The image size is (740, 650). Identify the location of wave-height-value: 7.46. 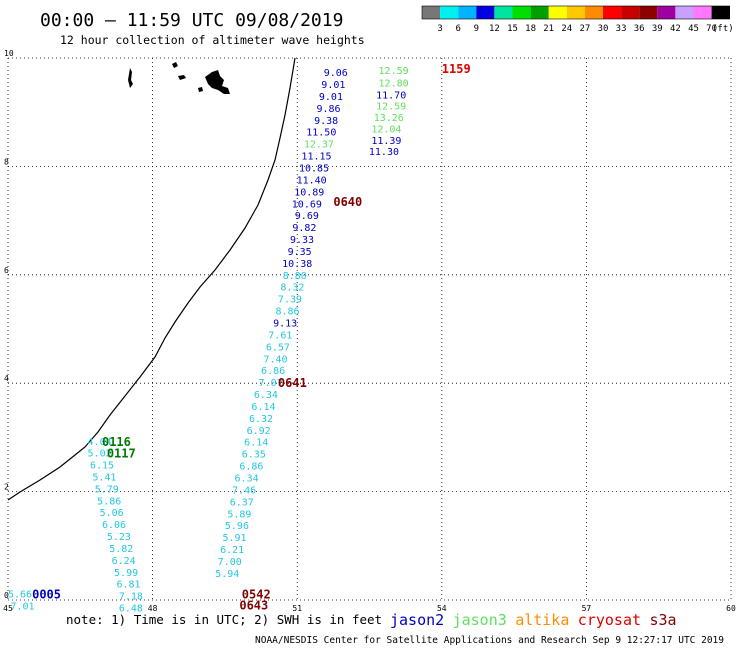
(244, 490).